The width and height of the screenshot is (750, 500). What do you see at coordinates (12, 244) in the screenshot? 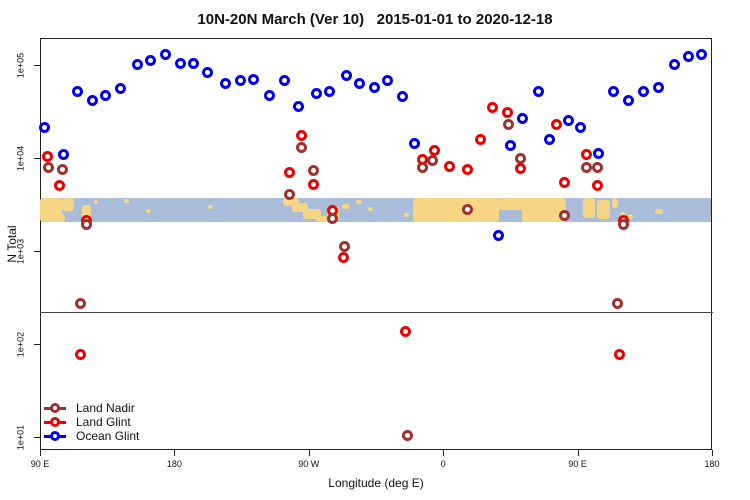
I see `y-axis-title: N Total` at bounding box center [12, 244].